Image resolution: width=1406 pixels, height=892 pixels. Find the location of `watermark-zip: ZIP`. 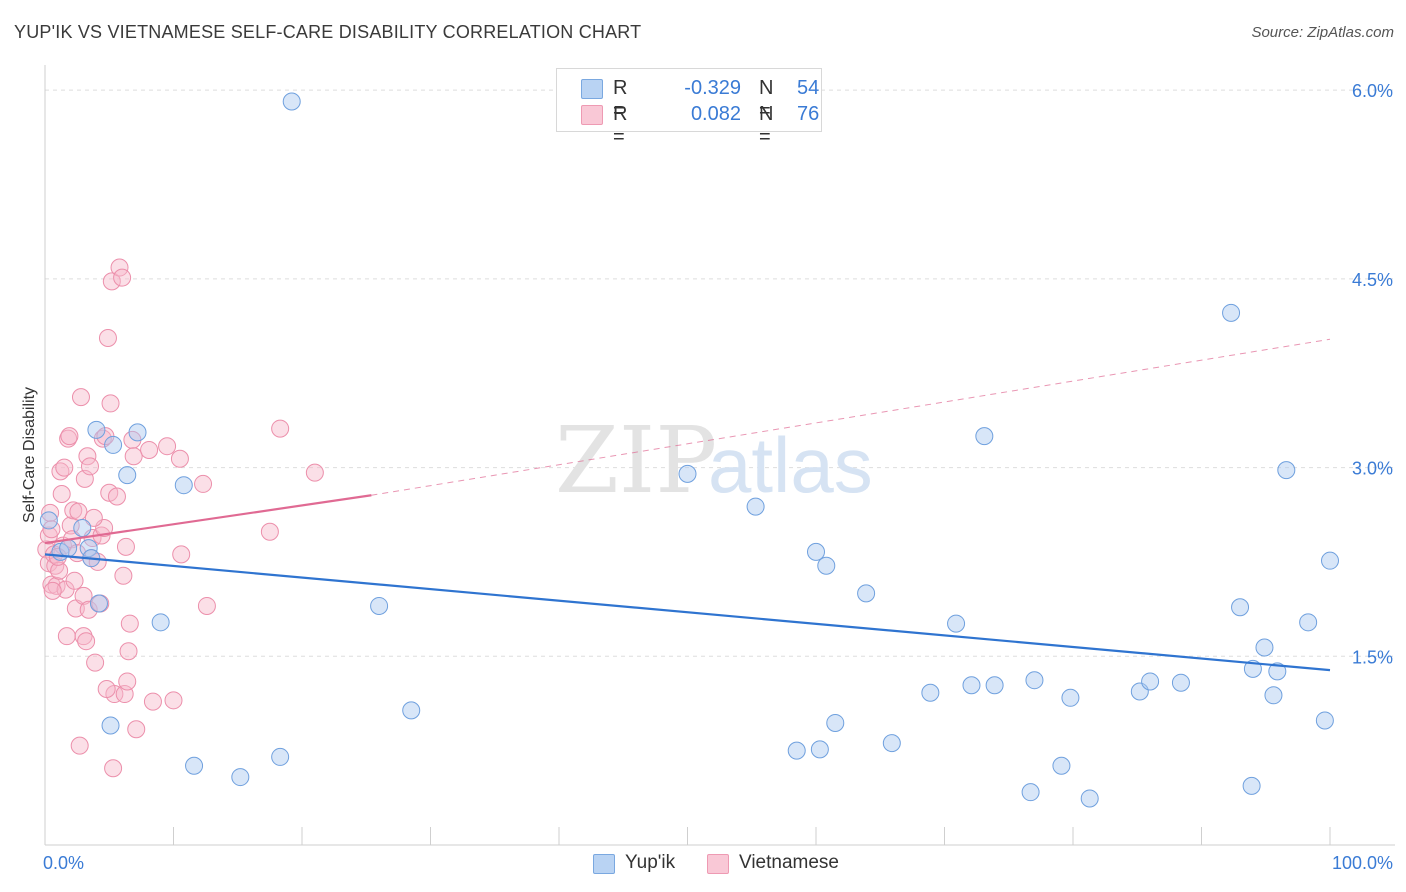

watermark-zip: ZIP is located at coordinates (636, 460).